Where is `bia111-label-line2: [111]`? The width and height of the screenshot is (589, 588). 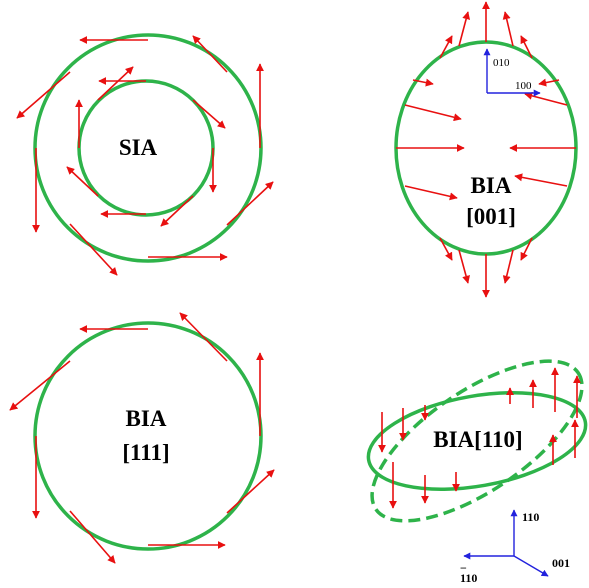 bia111-label-line2: [111] is located at coordinates (145, 452).